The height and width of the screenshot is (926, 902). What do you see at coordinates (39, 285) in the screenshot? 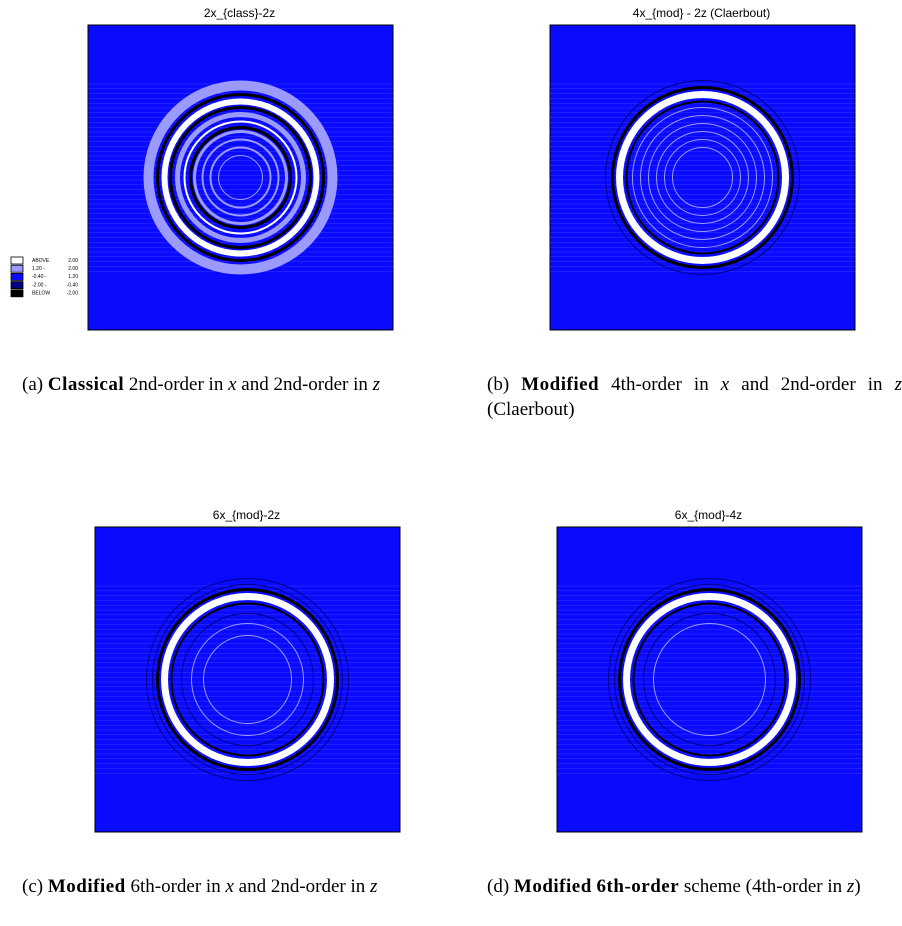
I see `legend-label: -2.00 -` at bounding box center [39, 285].